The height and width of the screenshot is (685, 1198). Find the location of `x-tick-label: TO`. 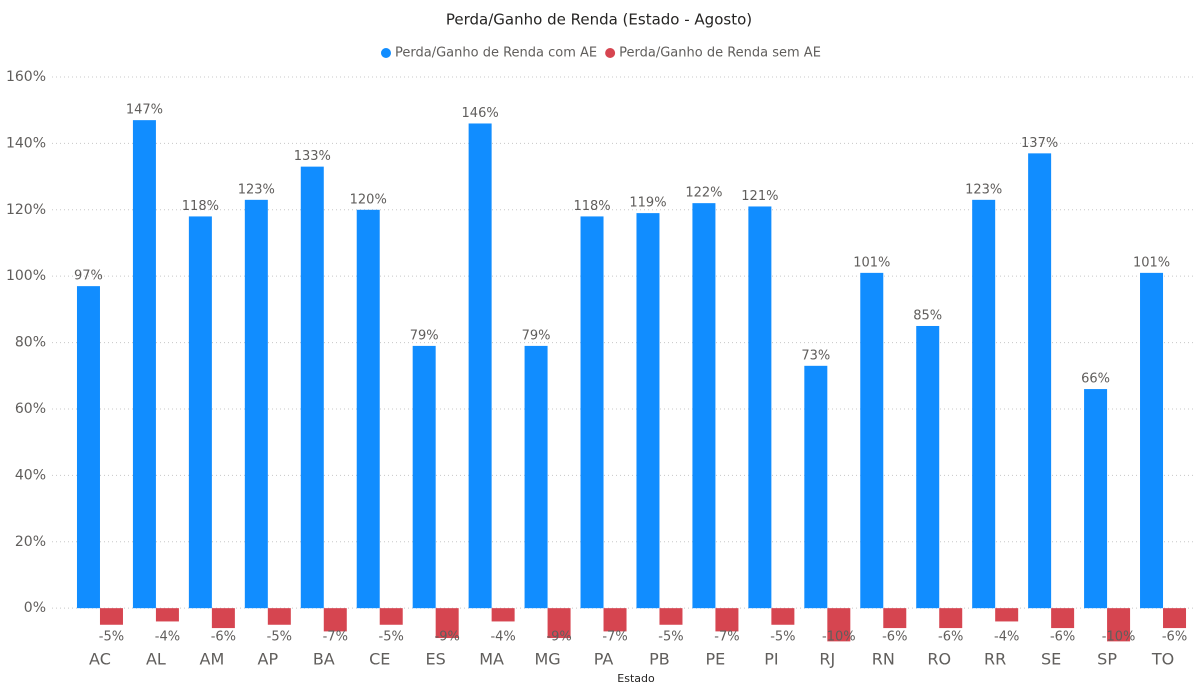

x-tick-label: TO is located at coordinates (1162, 659).